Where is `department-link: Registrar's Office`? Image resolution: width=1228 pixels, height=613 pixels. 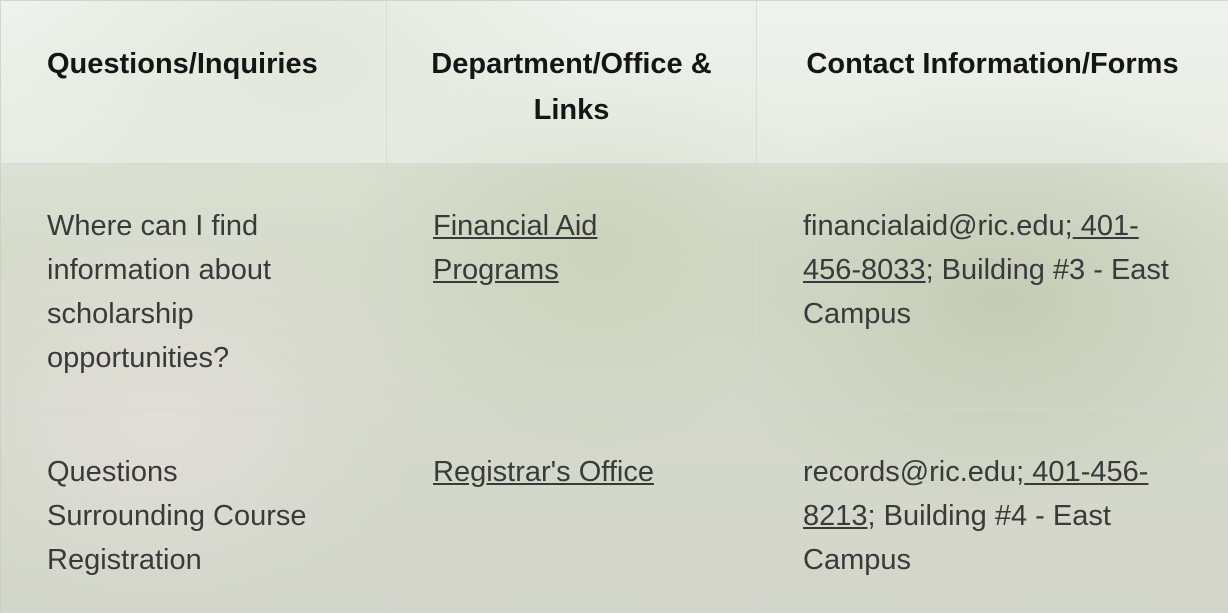
department-link: Registrar's Office is located at coordinates (543, 472).